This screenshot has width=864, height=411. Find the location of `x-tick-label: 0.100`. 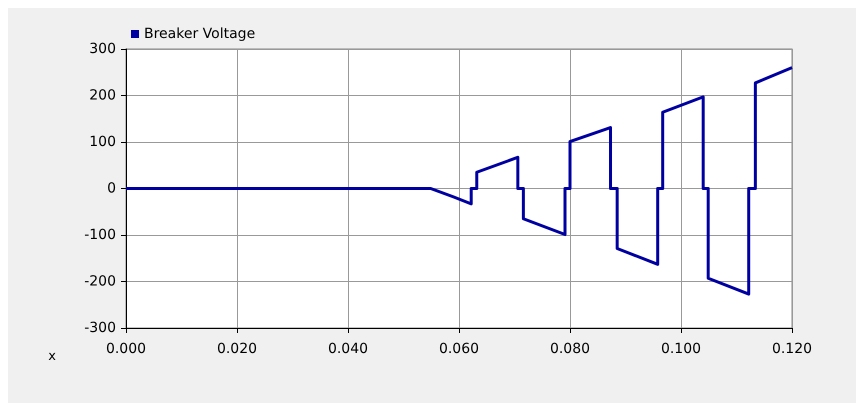

x-tick-label: 0.100 is located at coordinates (681, 349).